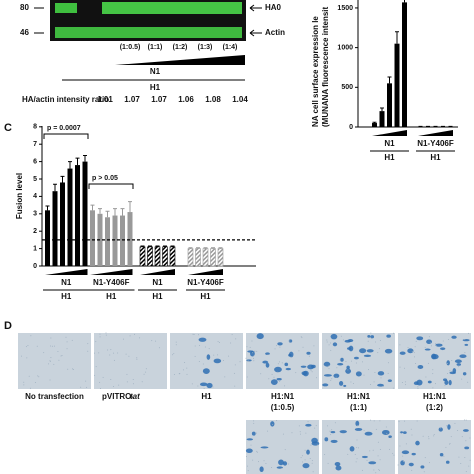  Describe the element at coordinates (315, 71) in the screenshot. I see `y-axis-label: NA cell surface expression le` at that location.